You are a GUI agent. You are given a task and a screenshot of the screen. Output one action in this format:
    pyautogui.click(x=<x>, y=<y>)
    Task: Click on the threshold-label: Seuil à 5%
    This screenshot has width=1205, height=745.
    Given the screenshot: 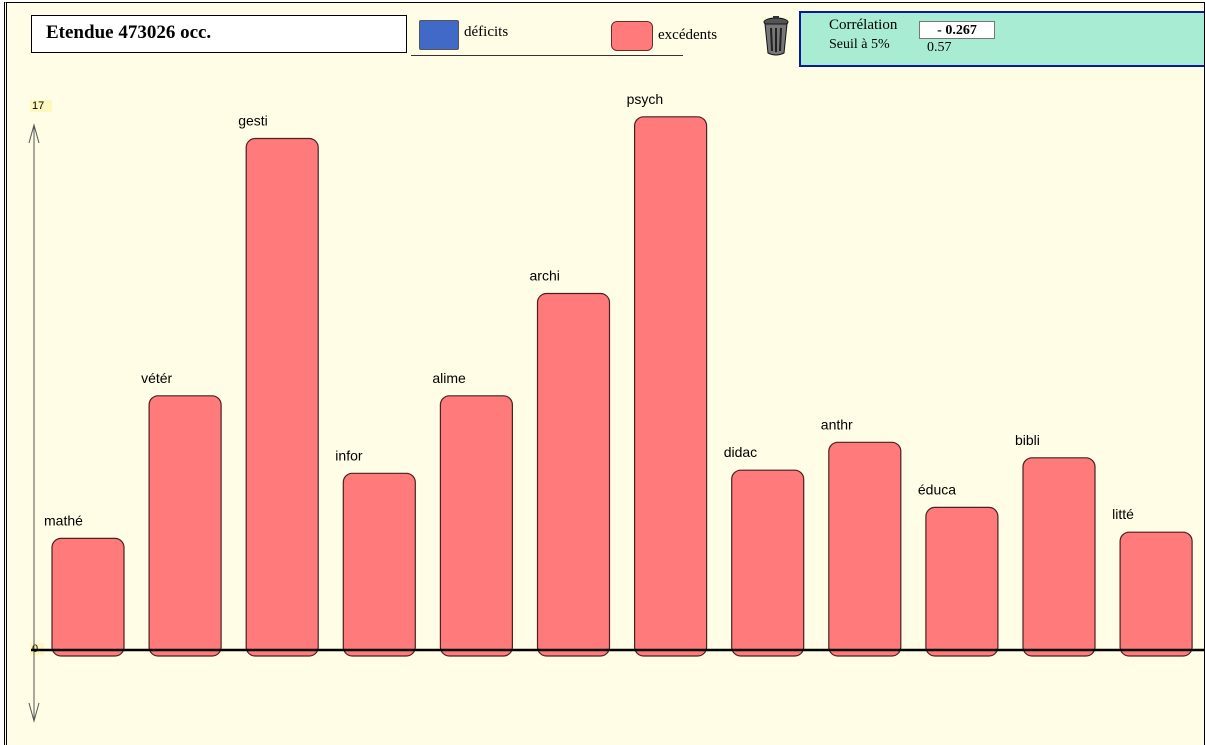 What is the action you would take?
    pyautogui.click(x=859, y=44)
    